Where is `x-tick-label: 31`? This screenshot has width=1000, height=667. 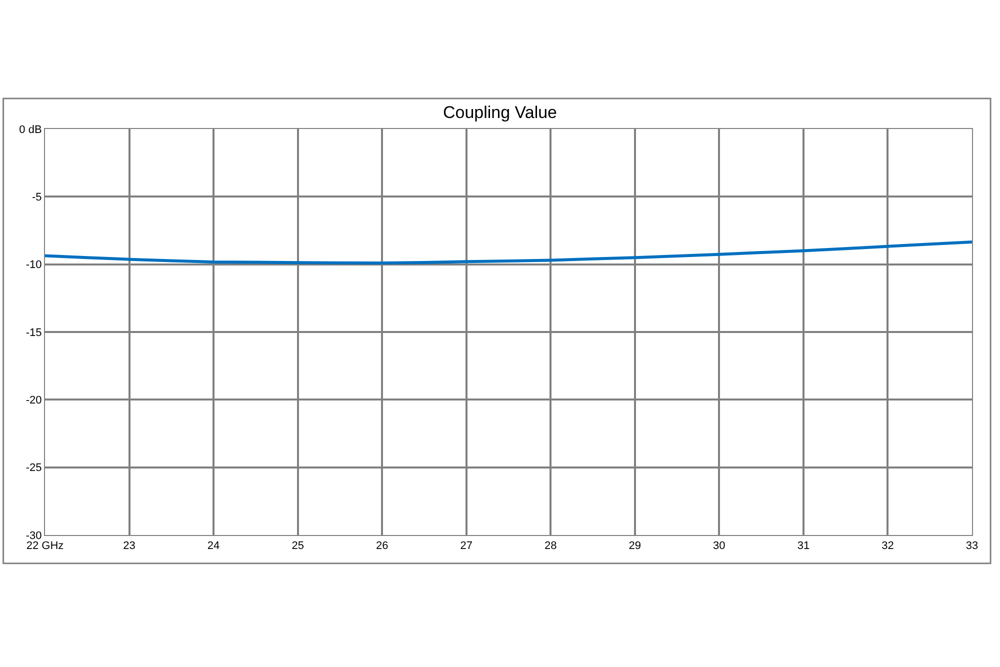
x-tick-label: 31 is located at coordinates (803, 546).